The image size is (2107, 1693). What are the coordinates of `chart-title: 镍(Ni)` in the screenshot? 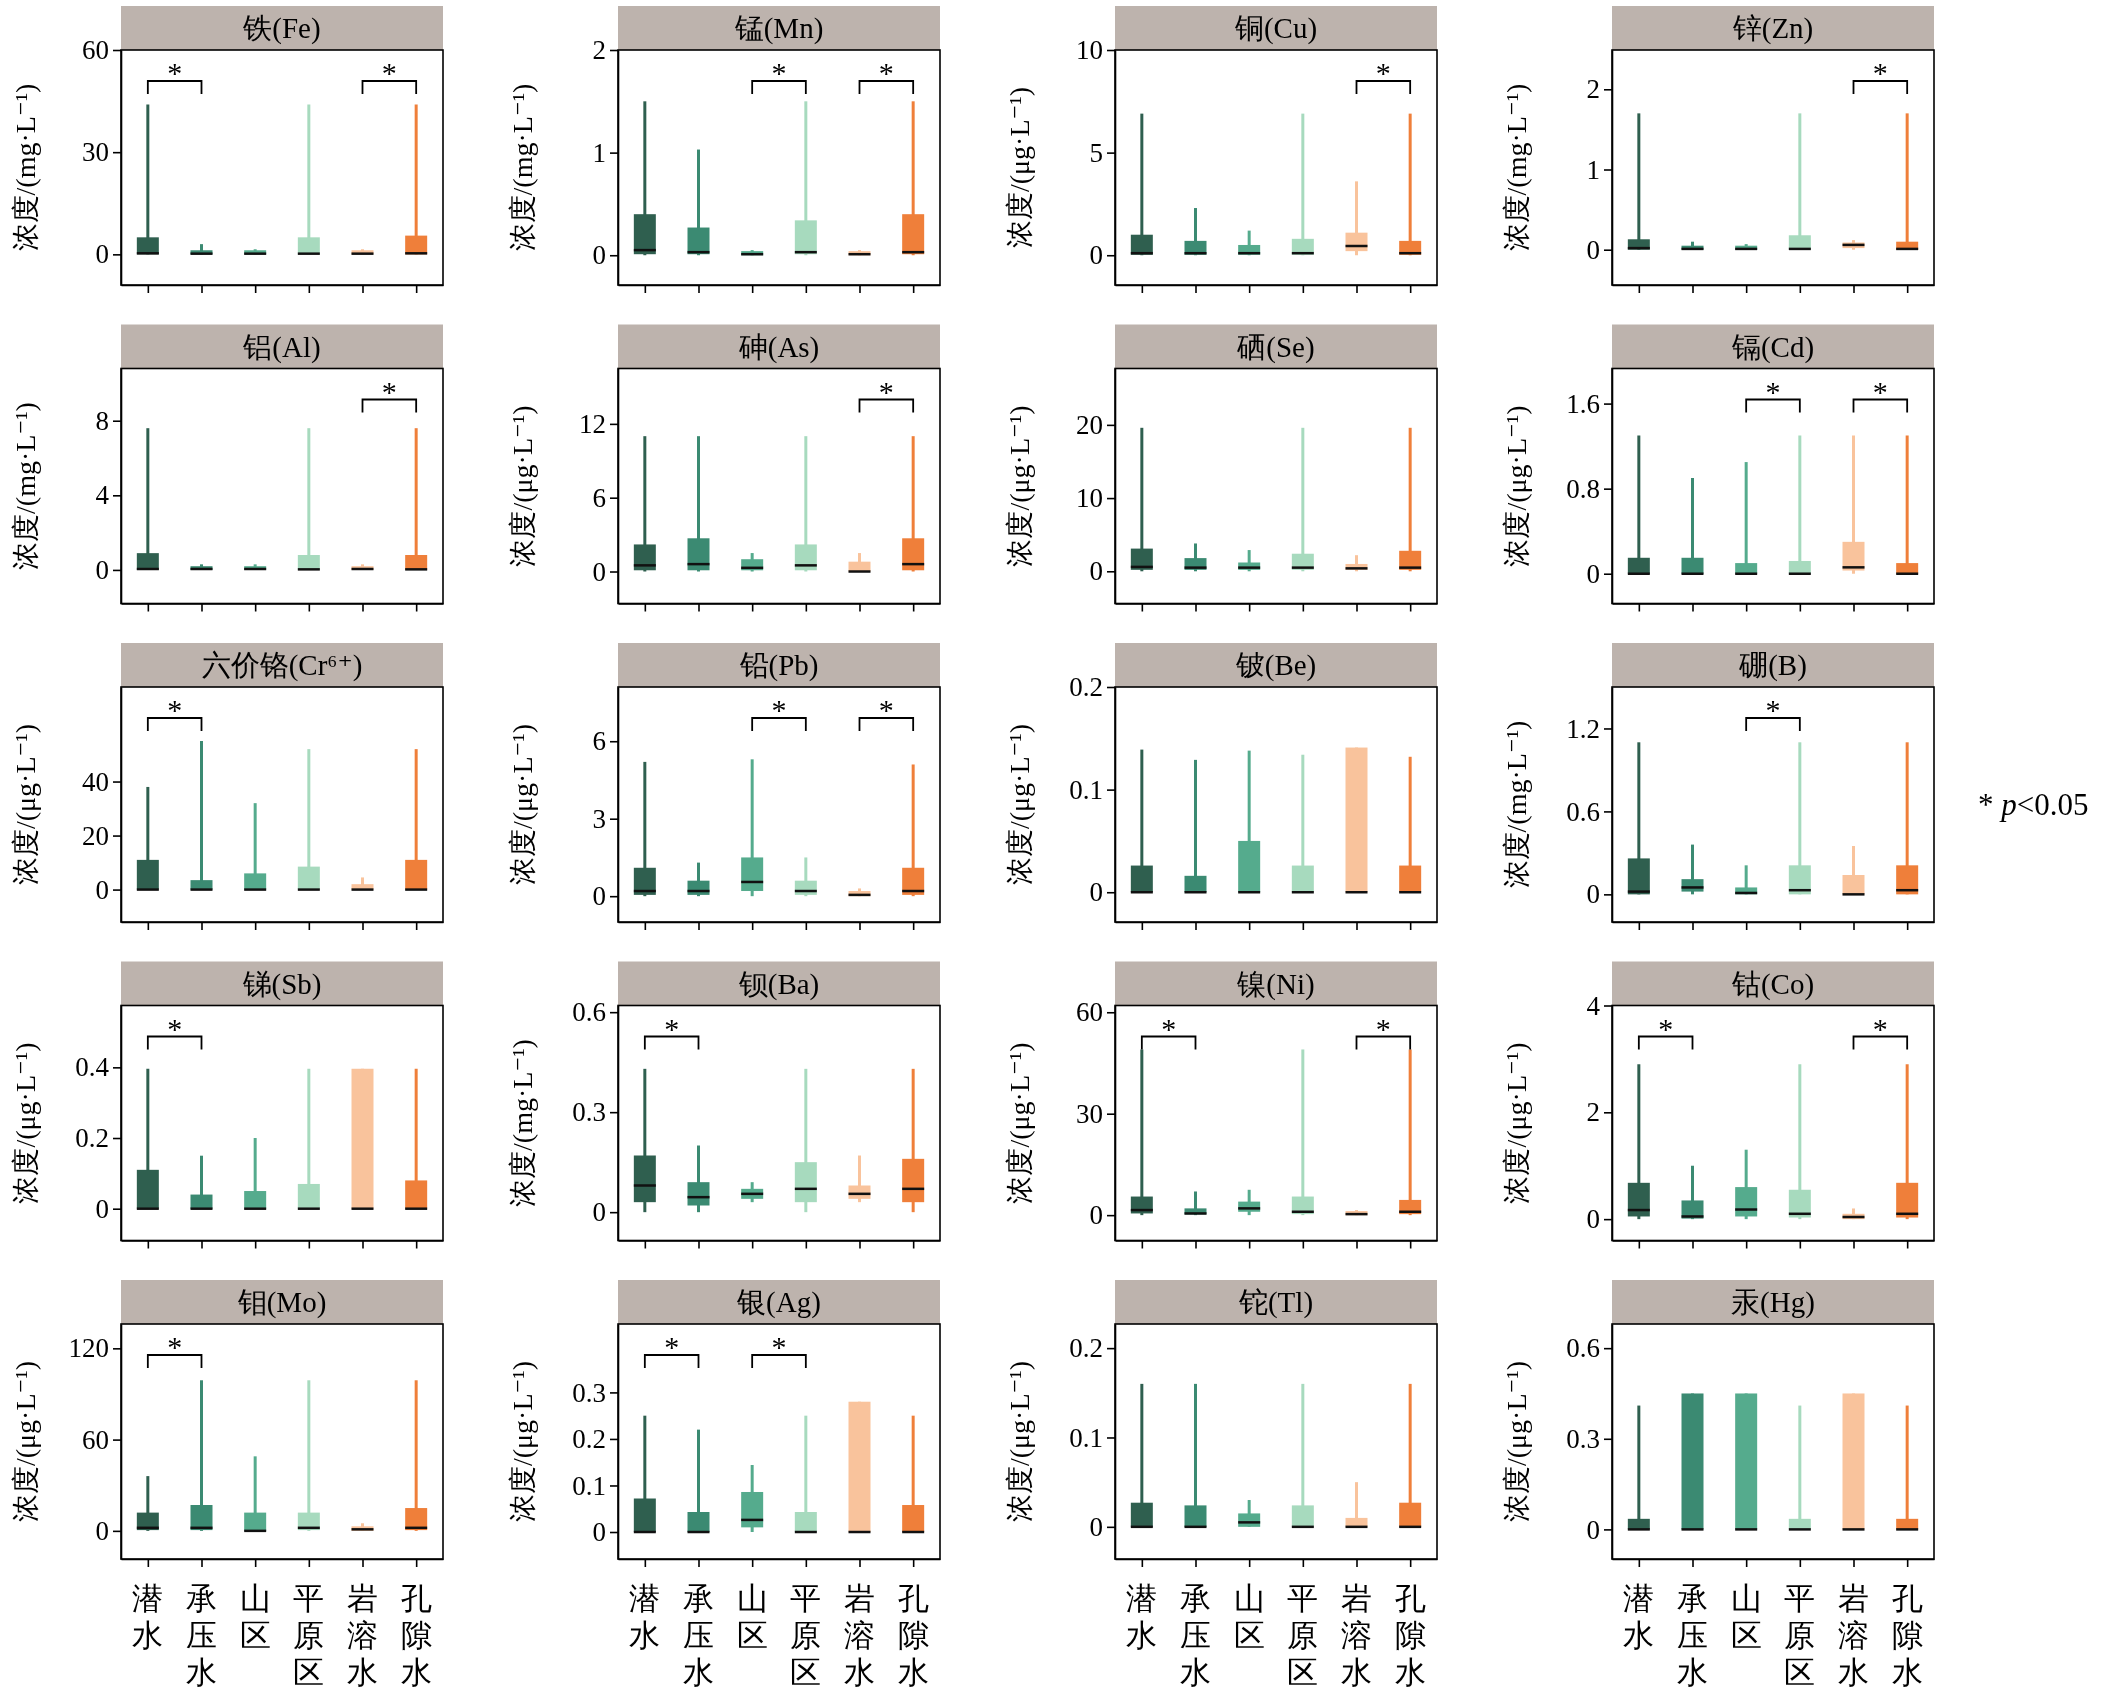 It's located at (1275, 984).